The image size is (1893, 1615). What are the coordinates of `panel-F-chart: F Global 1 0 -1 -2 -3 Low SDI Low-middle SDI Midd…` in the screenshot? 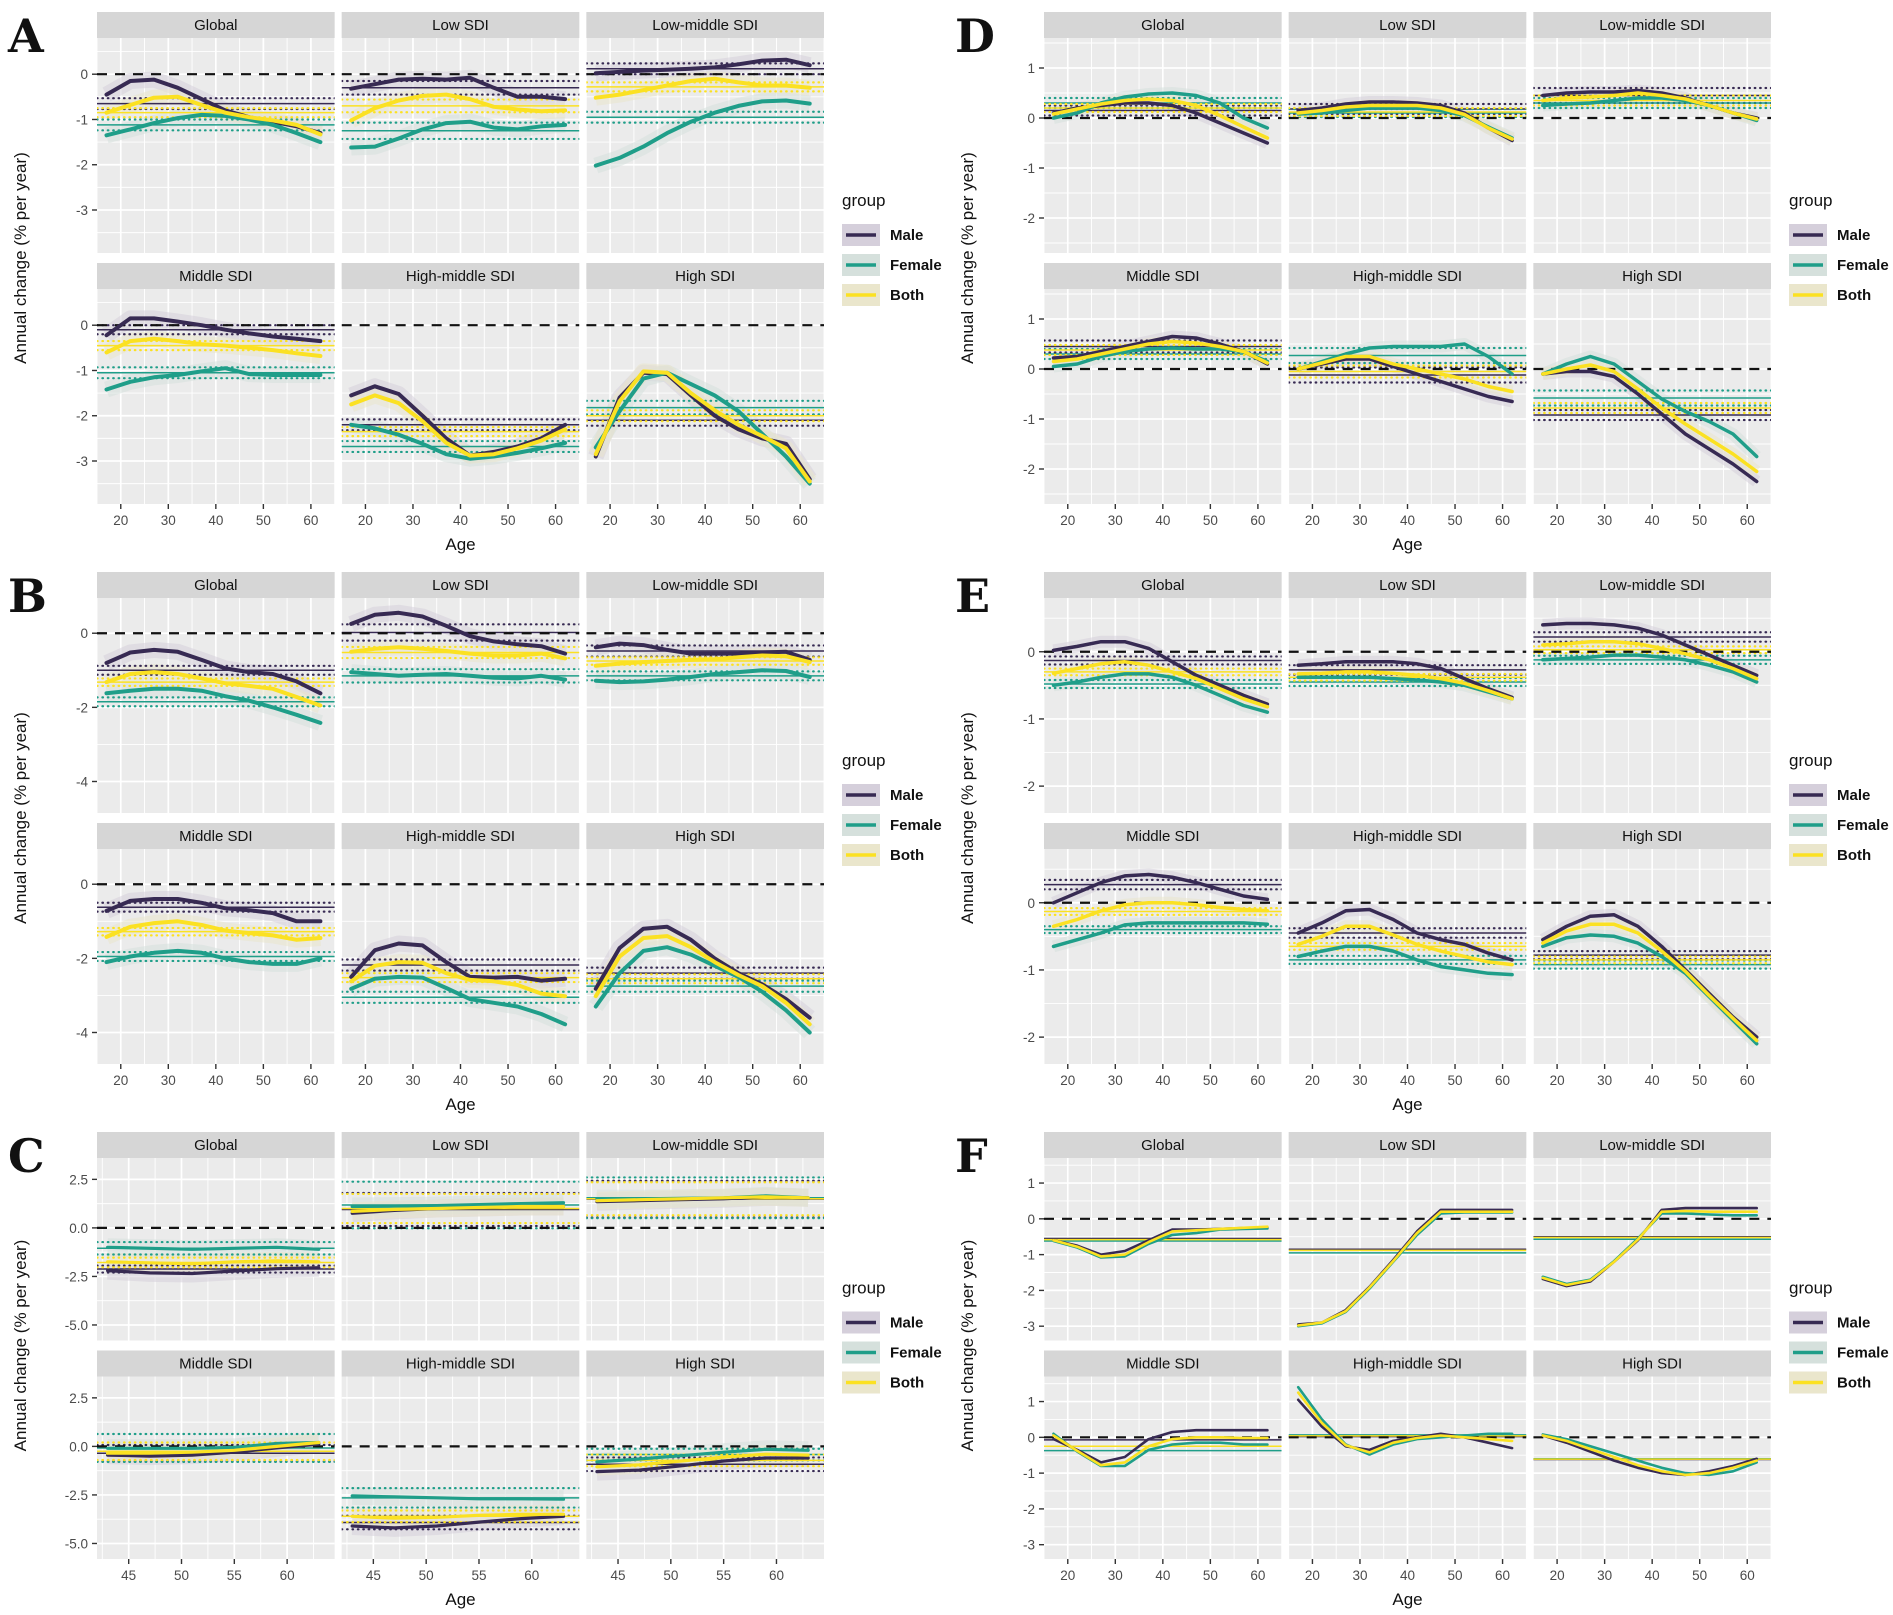 It's located at (1422, 1369).